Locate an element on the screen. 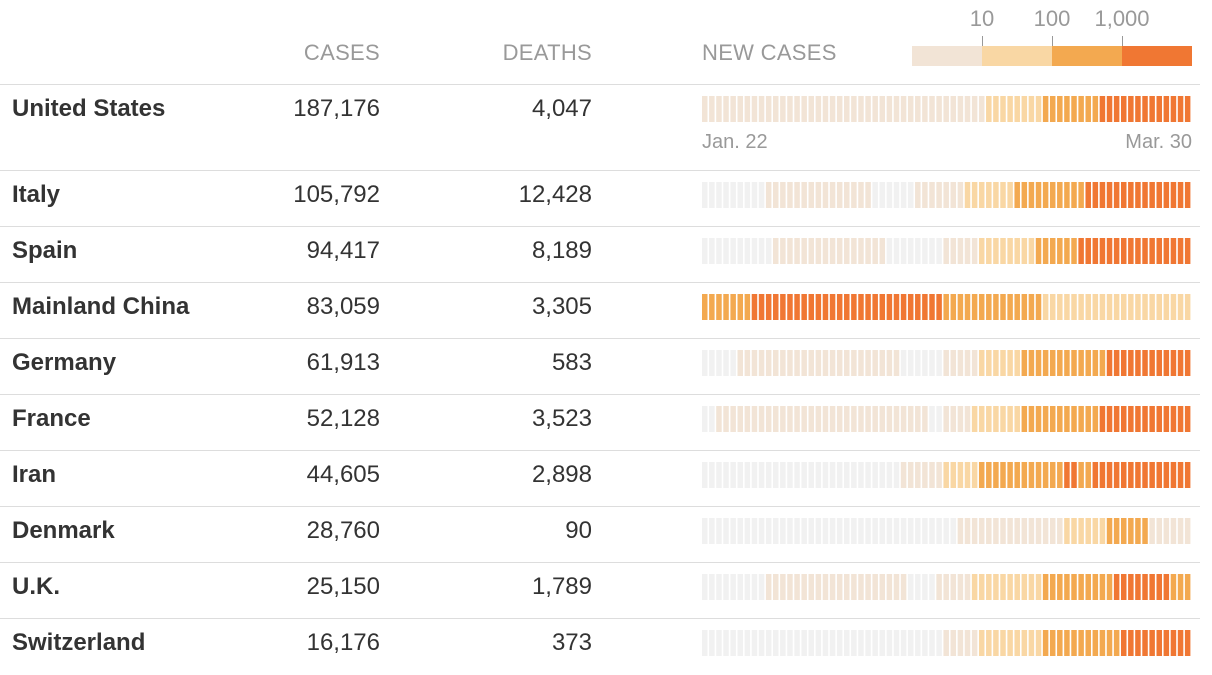  table-row: Spain 94,417 8,189 is located at coordinates (600, 254).